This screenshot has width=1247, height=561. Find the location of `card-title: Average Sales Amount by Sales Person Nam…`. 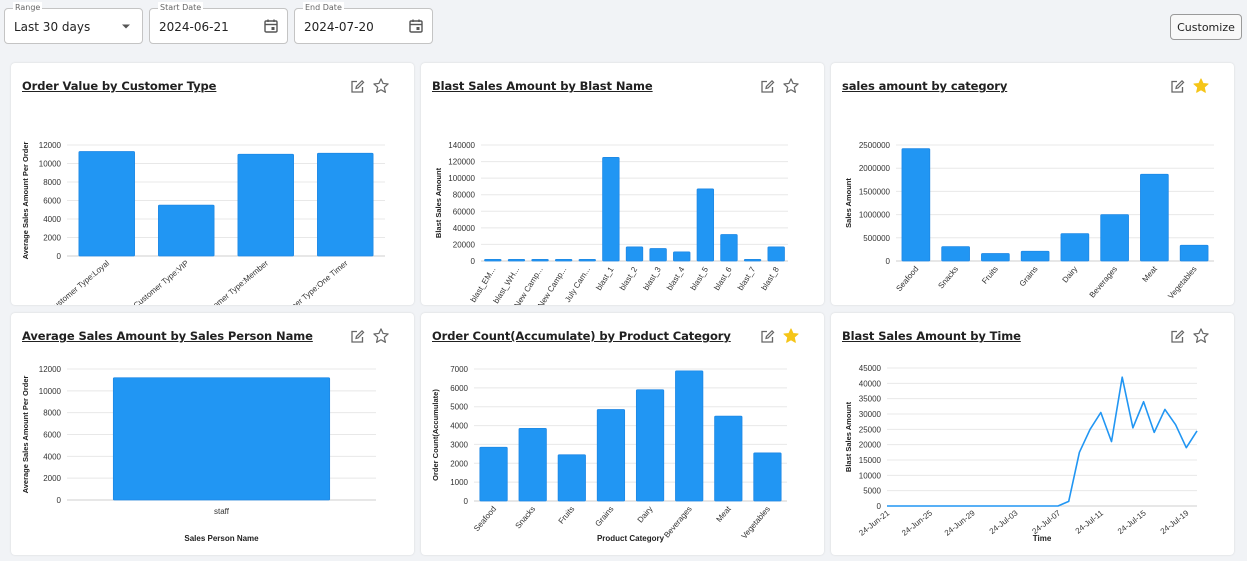

card-title: Average Sales Amount by Sales Person Nam… is located at coordinates (167, 336).